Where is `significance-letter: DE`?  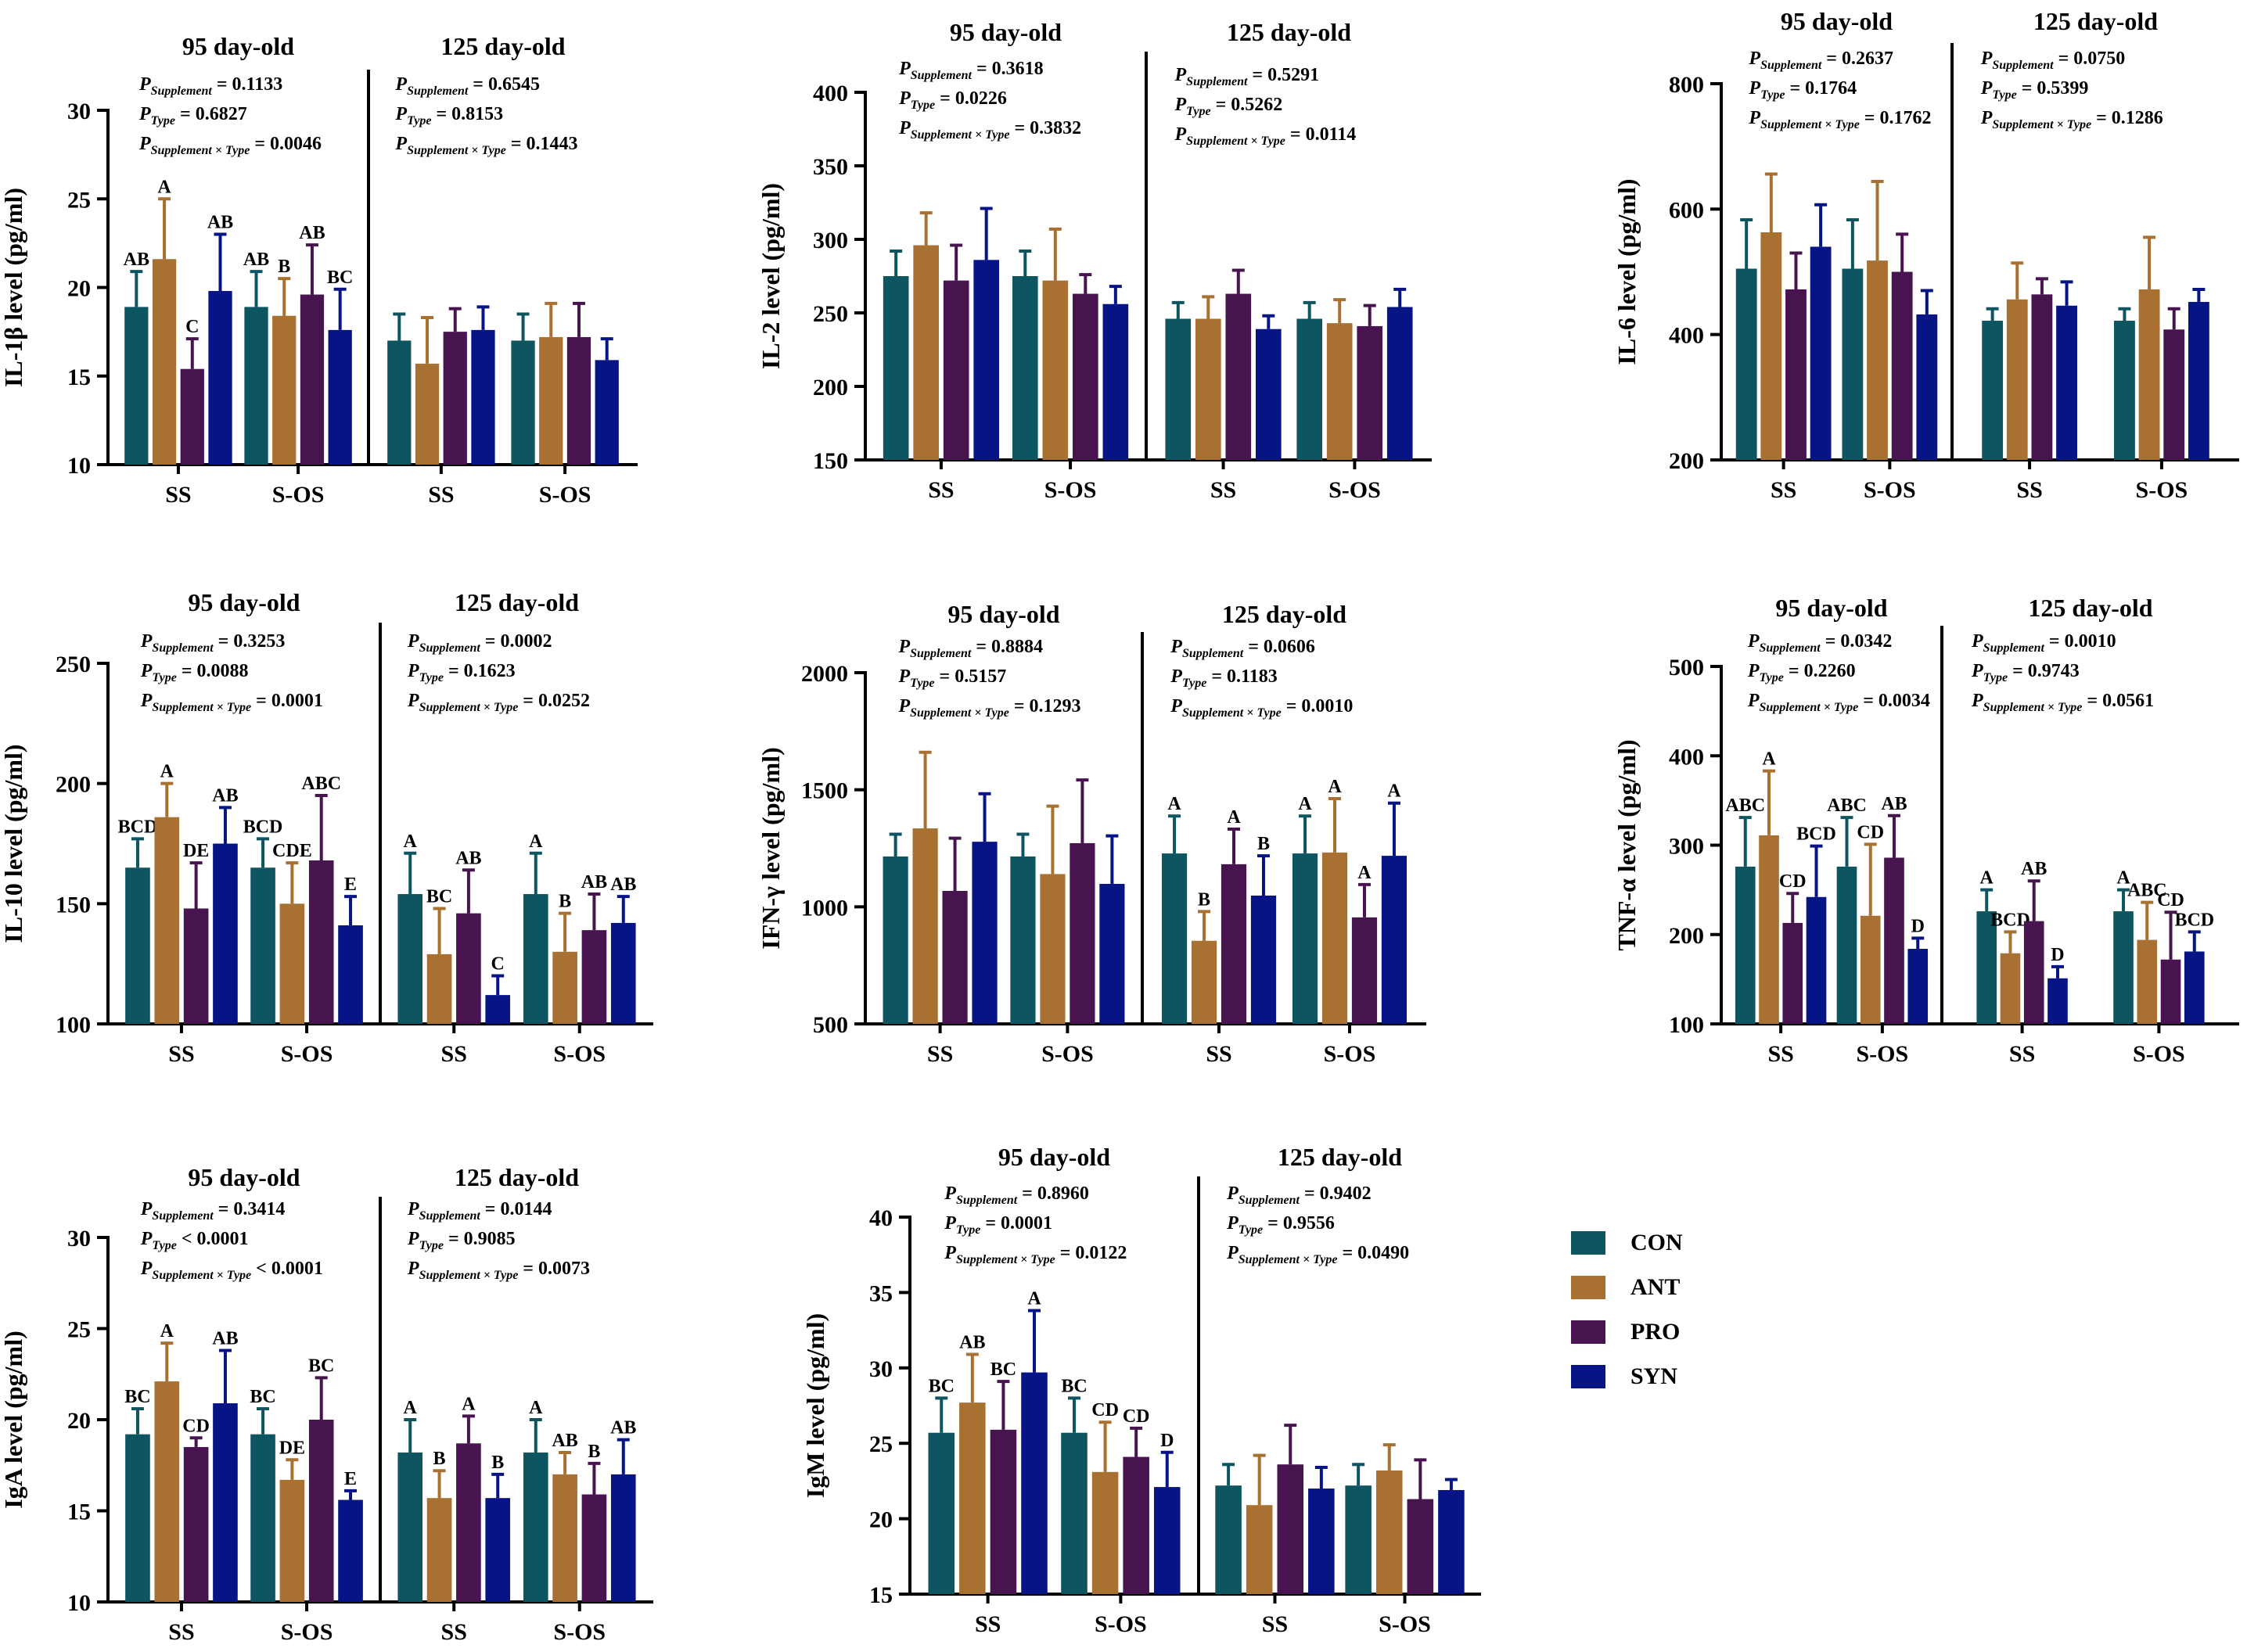
significance-letter: DE is located at coordinates (196, 851).